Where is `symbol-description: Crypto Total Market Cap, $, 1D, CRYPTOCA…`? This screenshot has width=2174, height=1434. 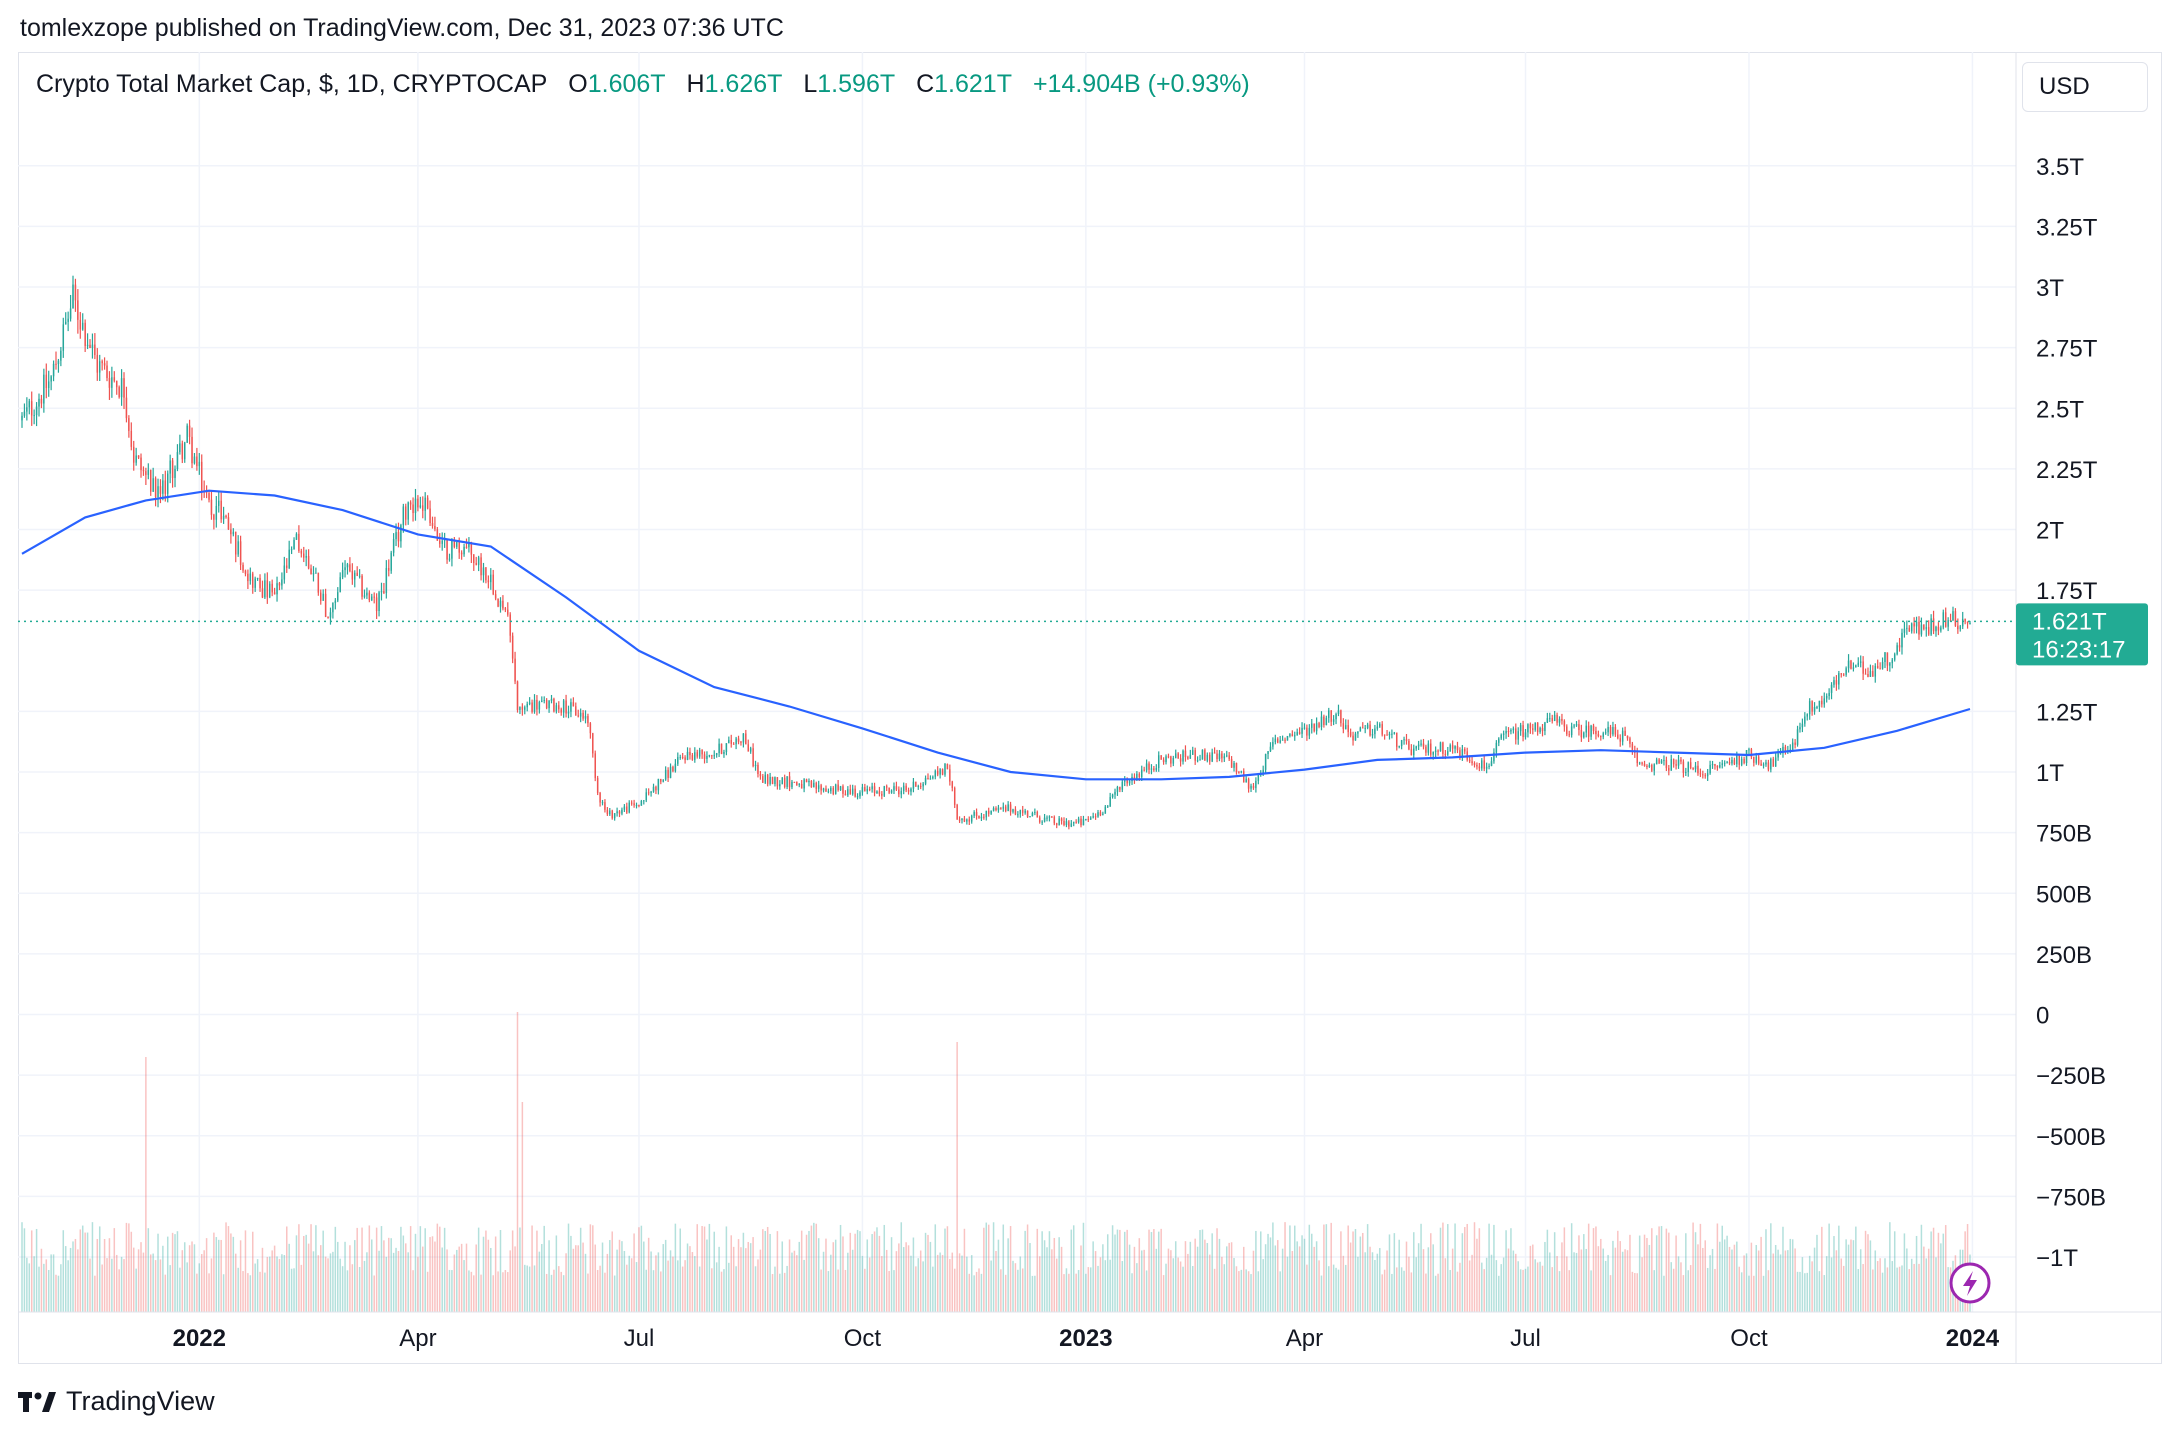
symbol-description: Crypto Total Market Cap, $, 1D, CRYPTOCA… is located at coordinates (292, 84).